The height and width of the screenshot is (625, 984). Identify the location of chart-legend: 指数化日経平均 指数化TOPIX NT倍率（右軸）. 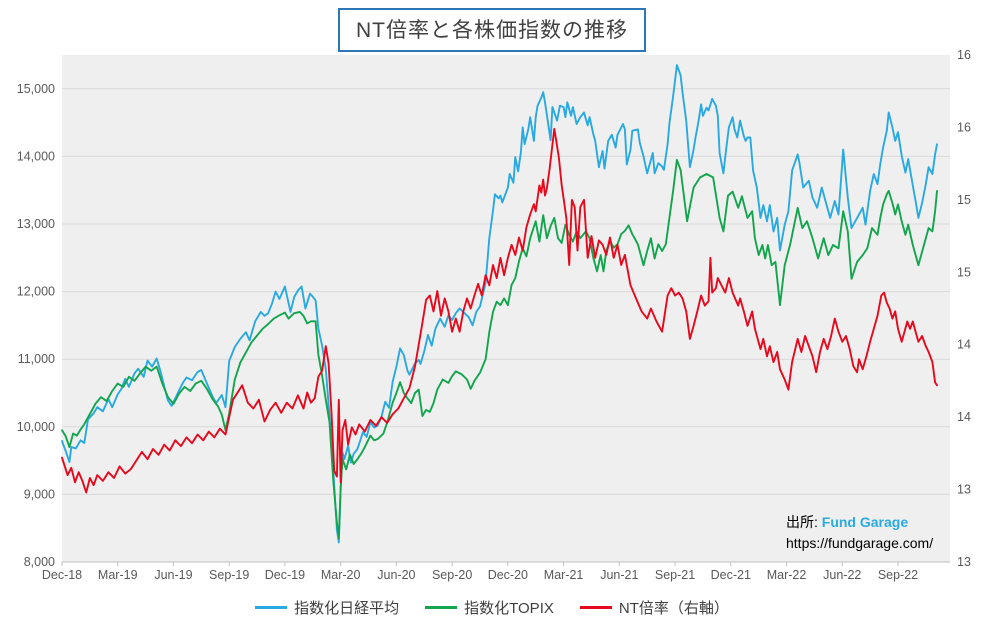
(492, 607).